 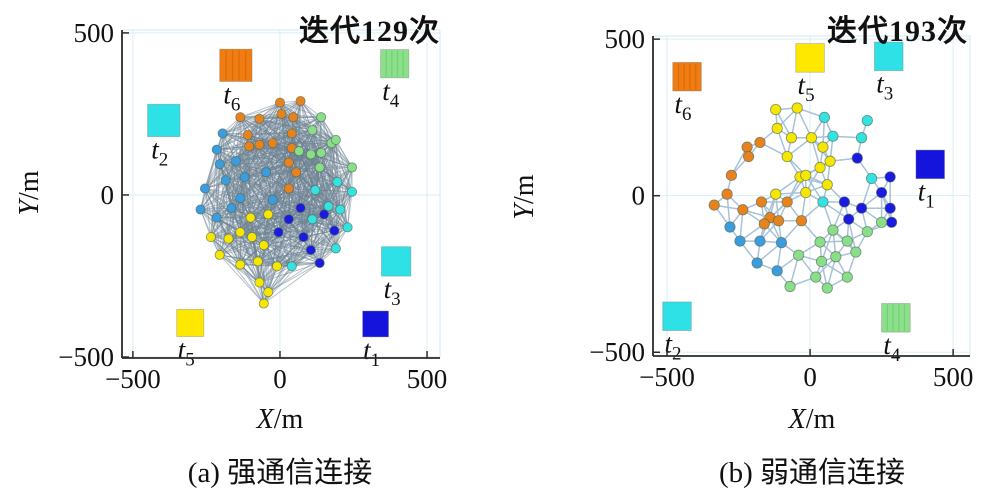 What do you see at coordinates (375, 324) in the screenshot?
I see `target-square-t1` at bounding box center [375, 324].